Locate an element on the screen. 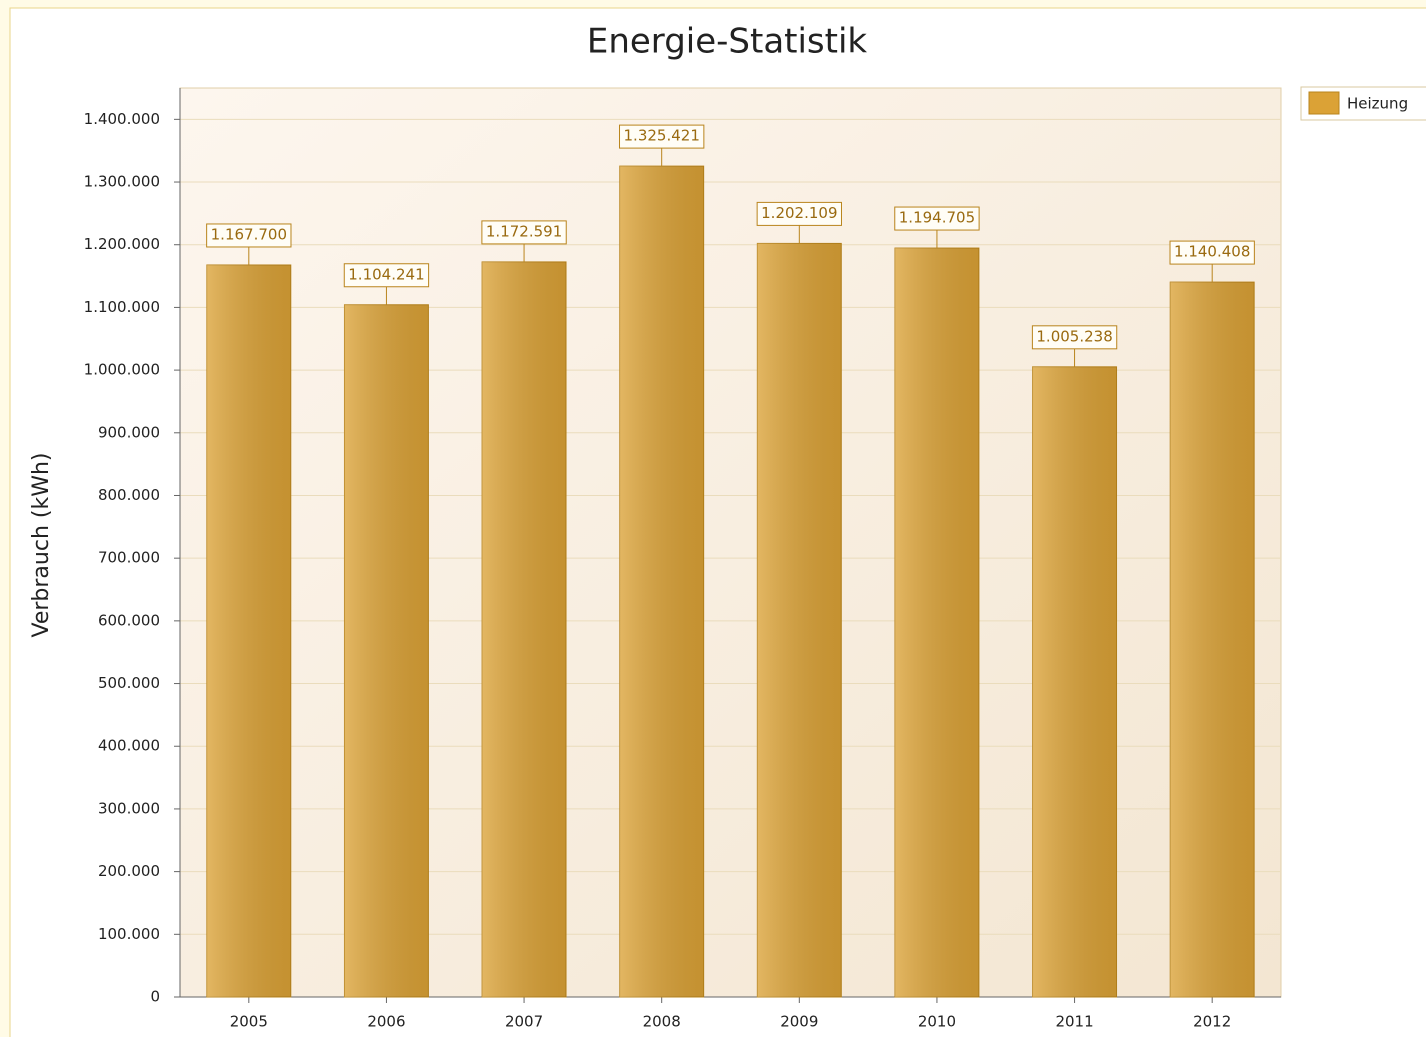 The image size is (1426, 1037). x-tick-label: 2012 is located at coordinates (1212, 1022).